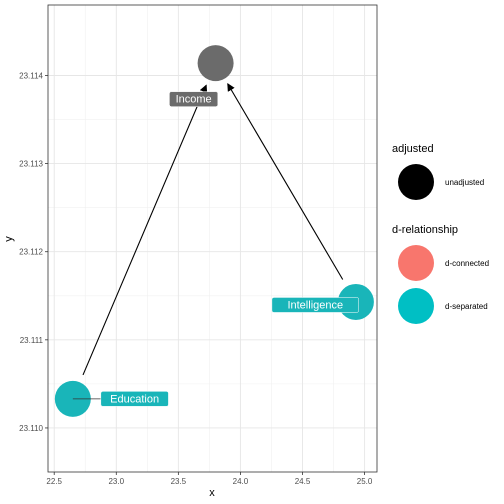 The height and width of the screenshot is (504, 504). Describe the element at coordinates (365, 481) in the screenshot. I see `x-tick-label: 25.0` at that location.